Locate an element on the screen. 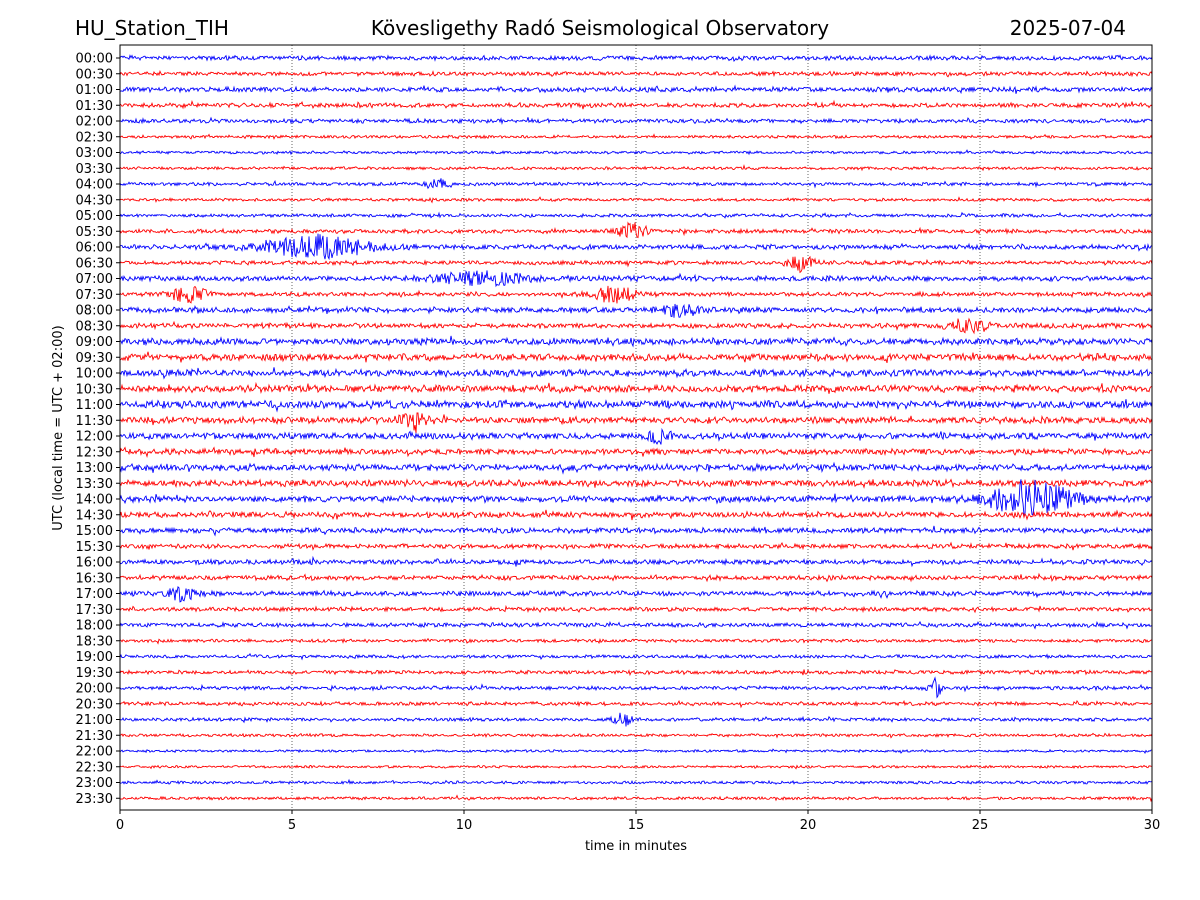 The image size is (1200, 900). y-tick-label: 21:30 is located at coordinates (94, 736).